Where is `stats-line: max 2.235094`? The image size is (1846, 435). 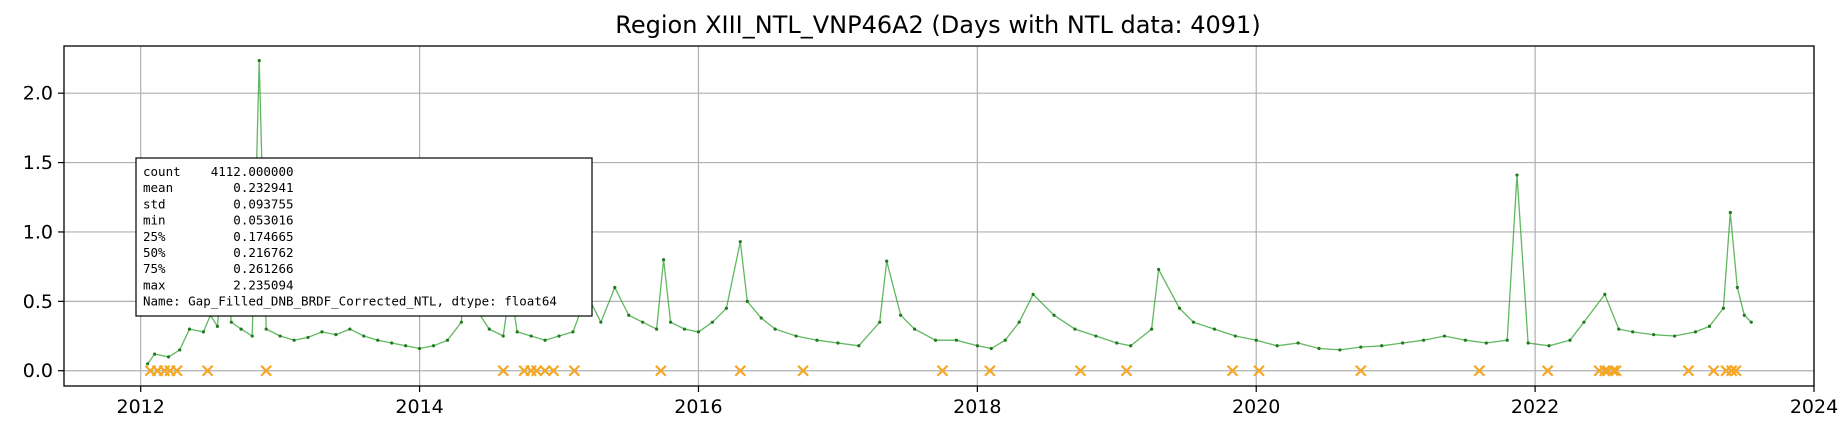
stats-line: max 2.235094 is located at coordinates (218, 284).